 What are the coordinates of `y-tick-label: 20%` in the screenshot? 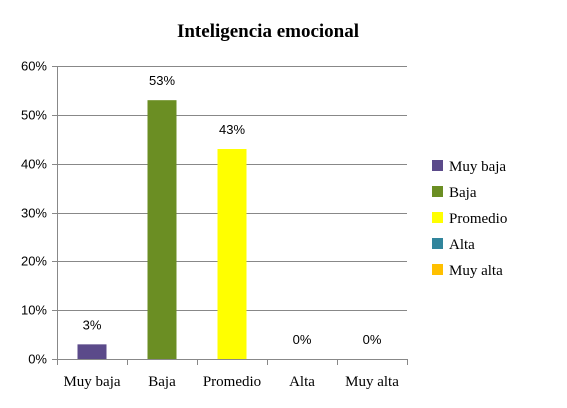 It's located at (34, 261).